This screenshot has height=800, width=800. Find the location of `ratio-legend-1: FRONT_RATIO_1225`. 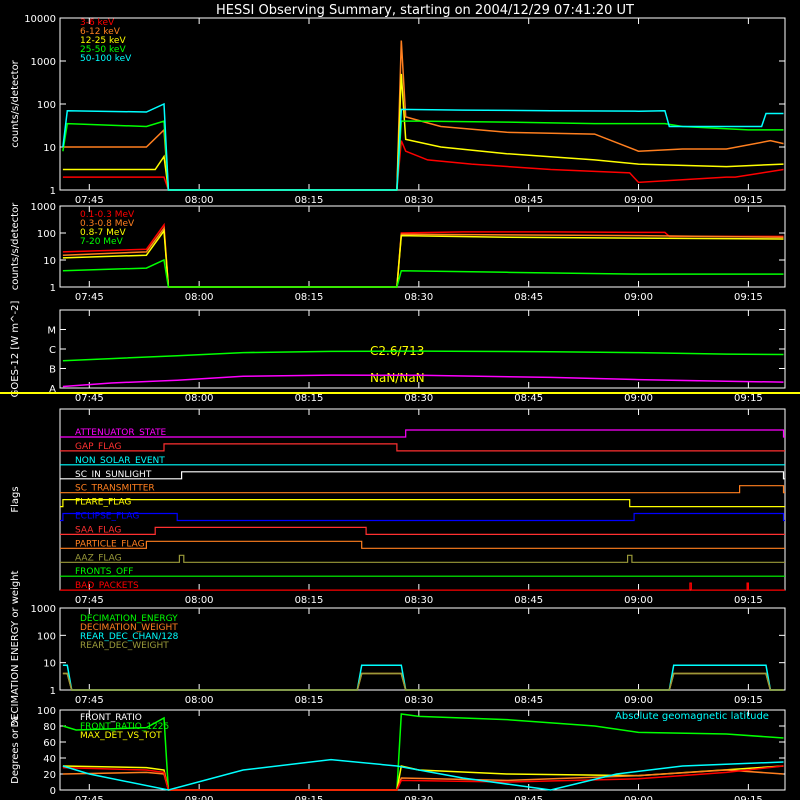

ratio-legend-1: FRONT_RATIO_1225 is located at coordinates (124, 727).